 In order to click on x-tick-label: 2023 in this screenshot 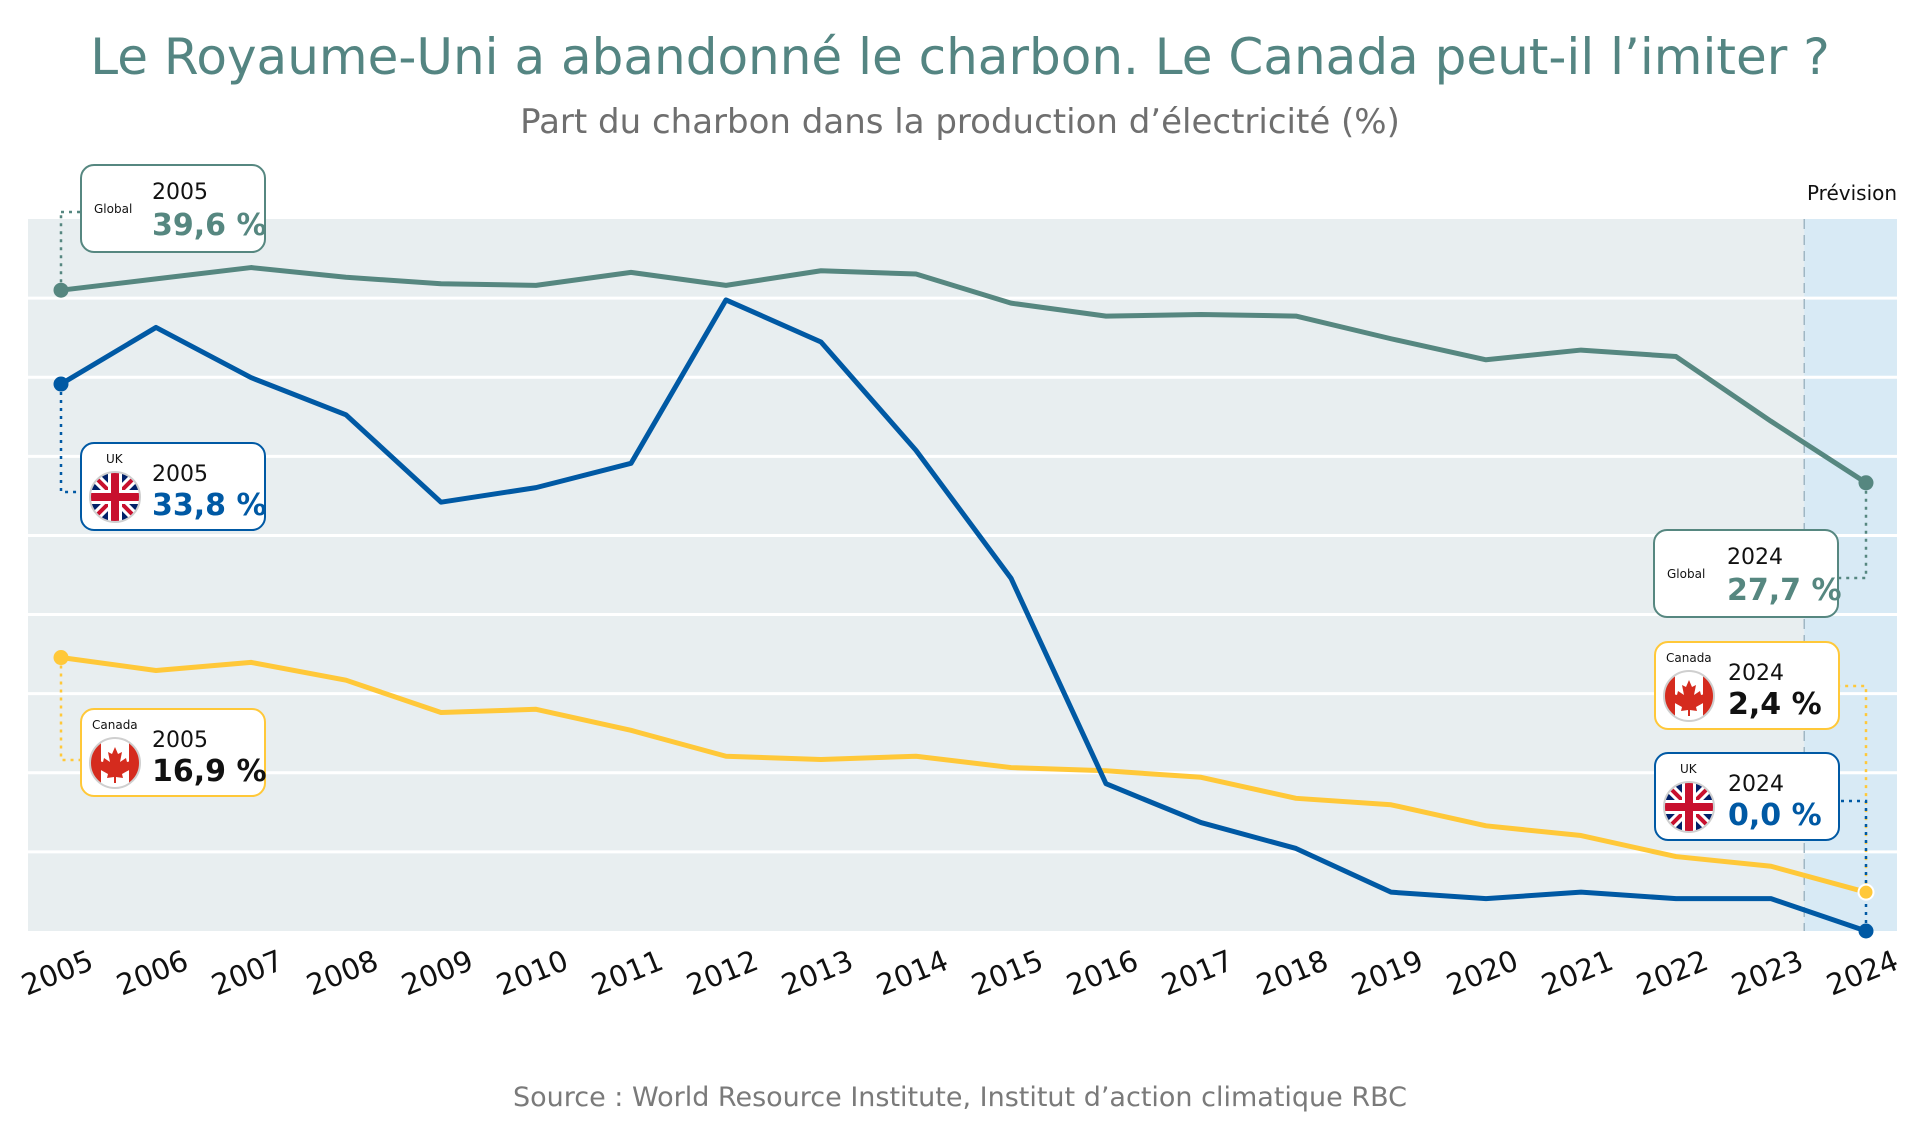, I will do `click(1767, 972)`.